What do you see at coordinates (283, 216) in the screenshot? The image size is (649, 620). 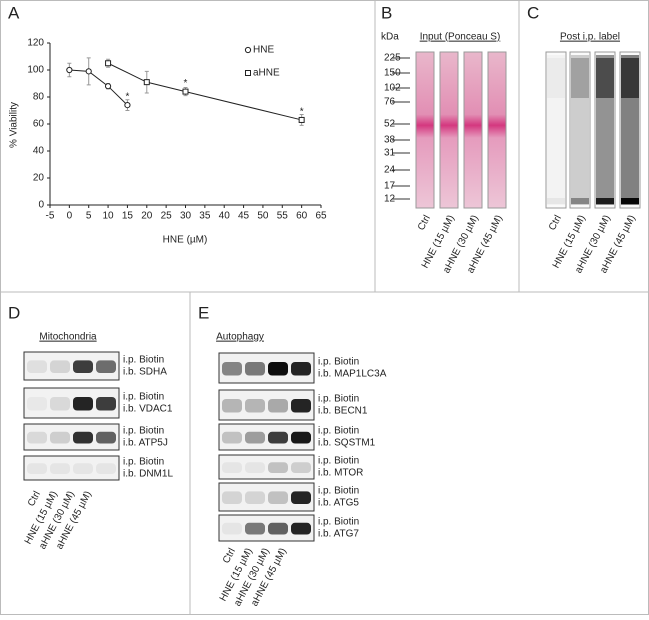 I see `x-tick-label: 55` at bounding box center [283, 216].